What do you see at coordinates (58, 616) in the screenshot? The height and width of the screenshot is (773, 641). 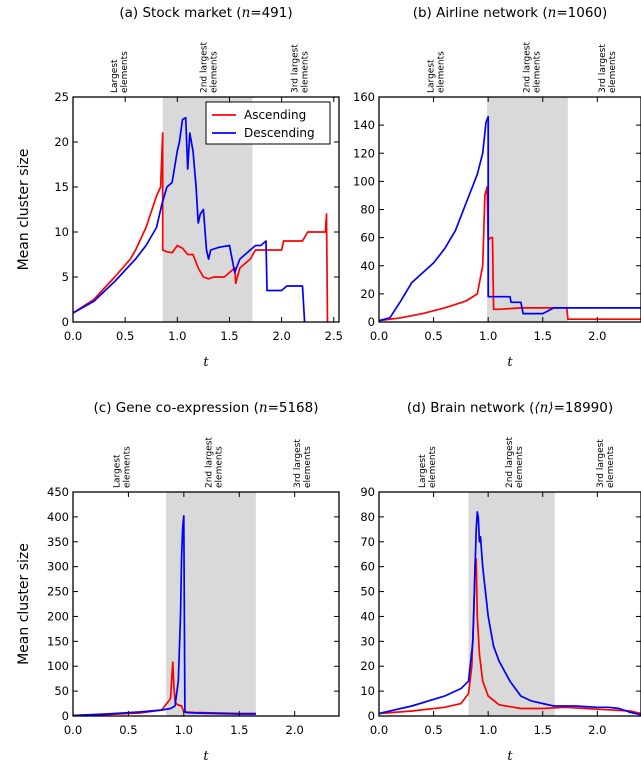 I see `y-tick-label: 200` at bounding box center [58, 616].